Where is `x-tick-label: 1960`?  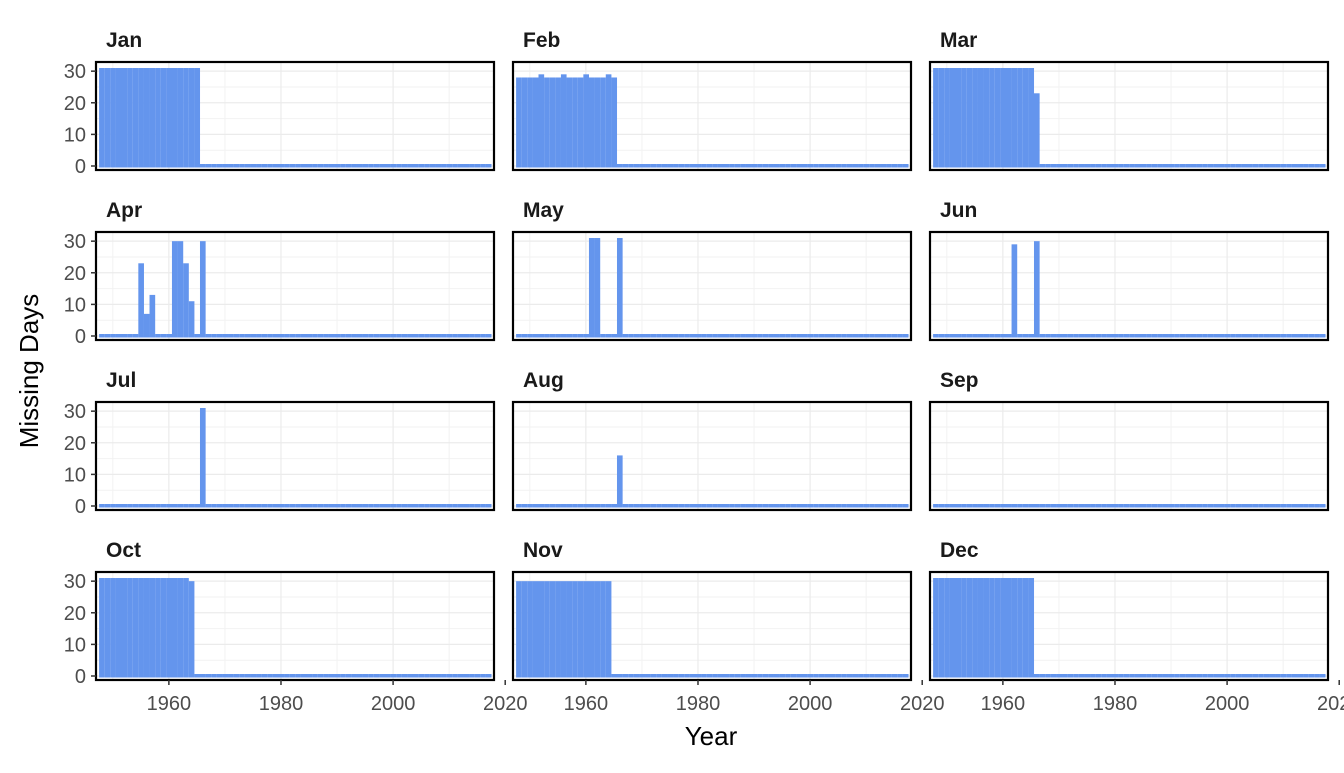 x-tick-label: 1960 is located at coordinates (169, 704).